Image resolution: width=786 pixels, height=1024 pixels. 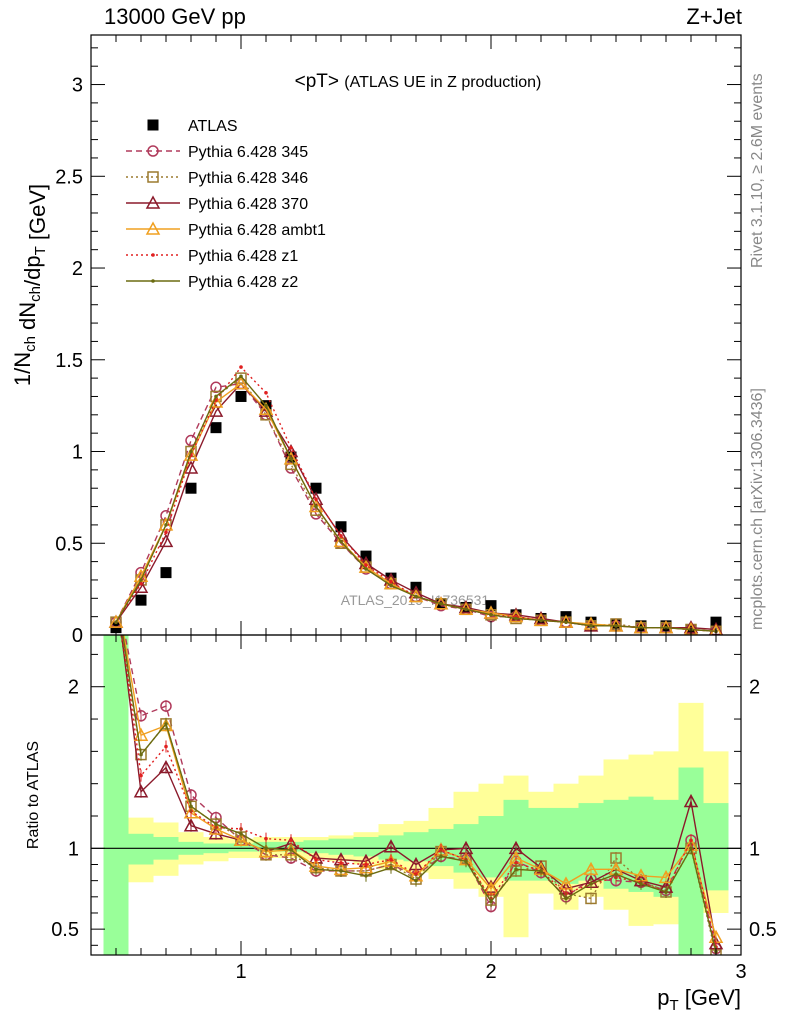 I want to click on legend-label: Pythia 6.428 z2, so click(x=243, y=282).